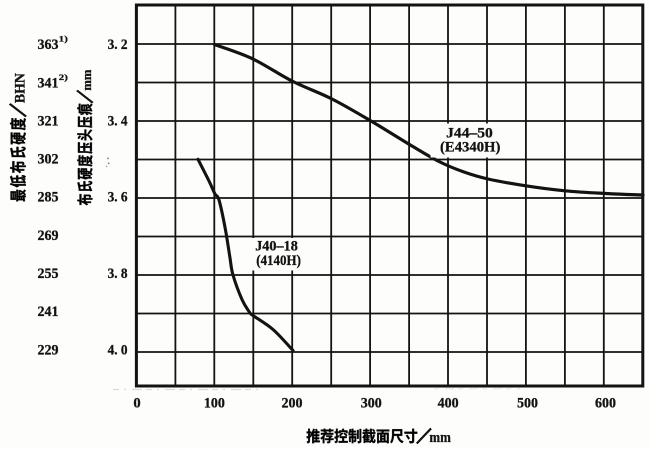  Describe the element at coordinates (214, 404) in the screenshot. I see `svg-text: 100` at that location.